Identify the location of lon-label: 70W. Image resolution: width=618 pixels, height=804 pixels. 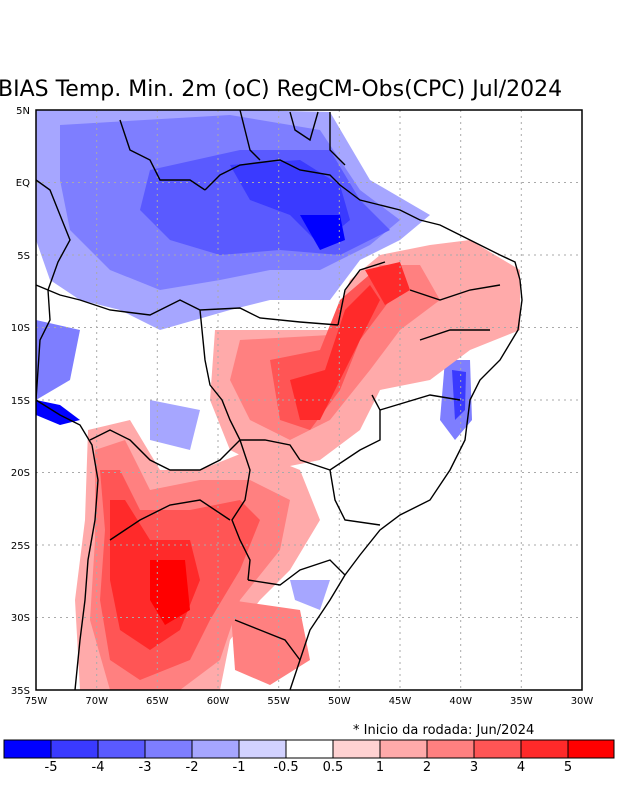
(96, 701).